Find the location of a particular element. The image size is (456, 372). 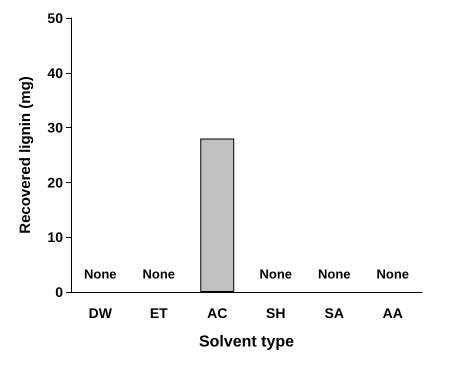

x-tick-label: ET is located at coordinates (159, 313).